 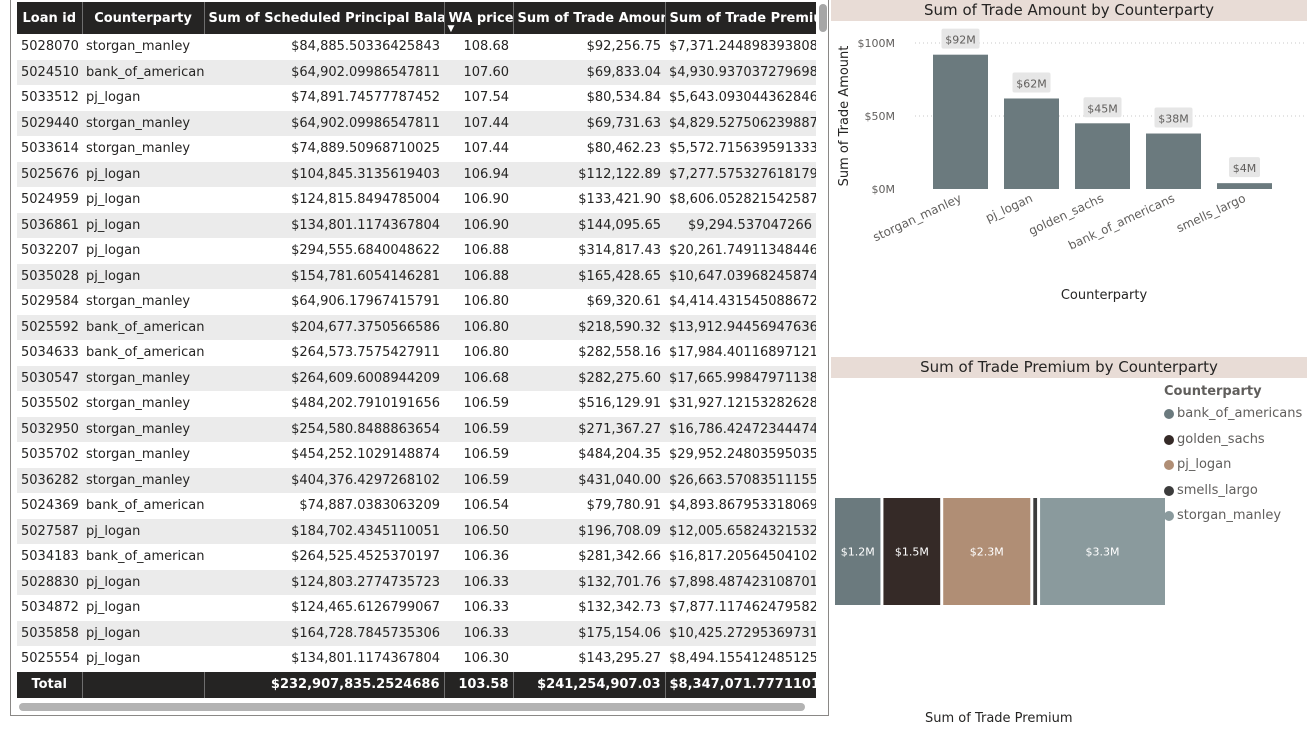 What do you see at coordinates (742, 98) in the screenshot?
I see `cell-trade-premium: $5,643.093044362846` at bounding box center [742, 98].